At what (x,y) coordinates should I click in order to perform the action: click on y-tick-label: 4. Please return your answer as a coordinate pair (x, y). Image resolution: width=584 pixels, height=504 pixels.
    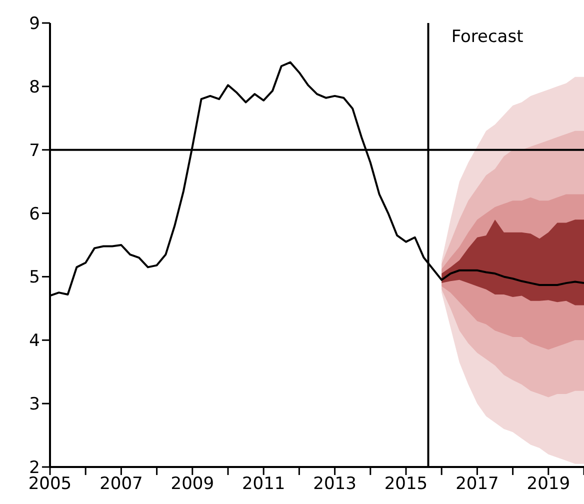
    Looking at the image, I should click on (34, 341).